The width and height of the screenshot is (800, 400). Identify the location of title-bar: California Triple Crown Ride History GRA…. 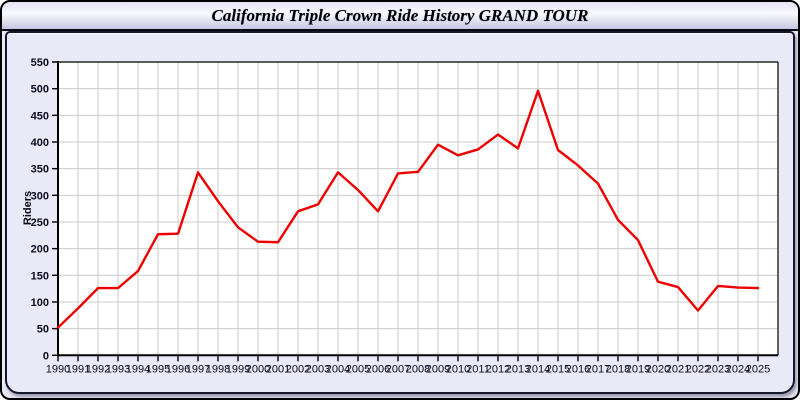
(400, 16).